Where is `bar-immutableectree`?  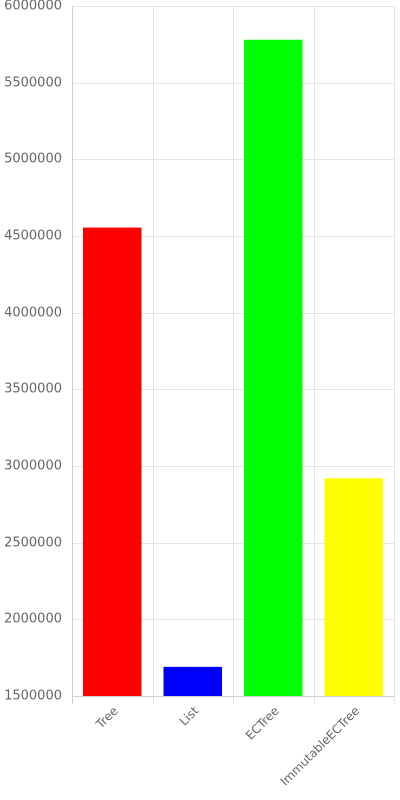
bar-immutableectree is located at coordinates (353, 587).